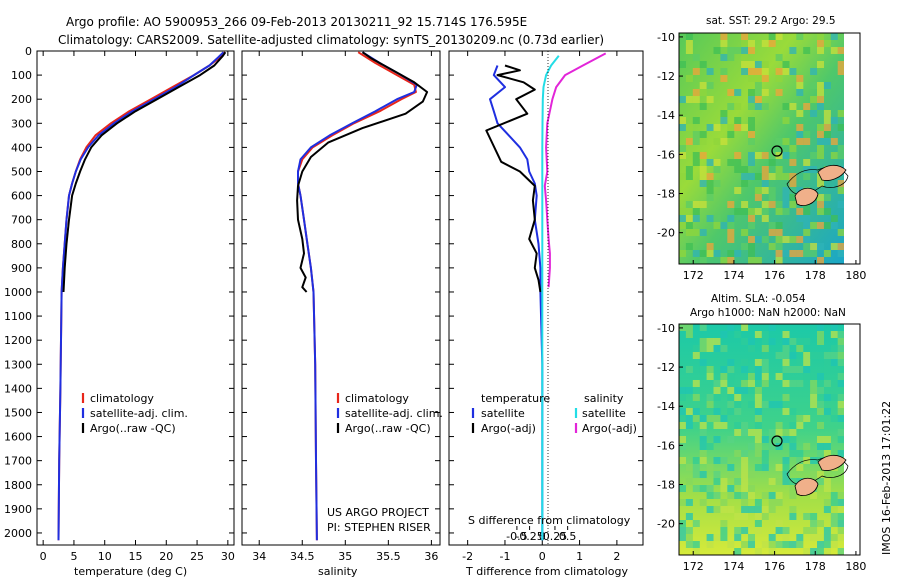 This screenshot has height=580, width=900. I want to click on x-tick-label: 15, so click(136, 556).